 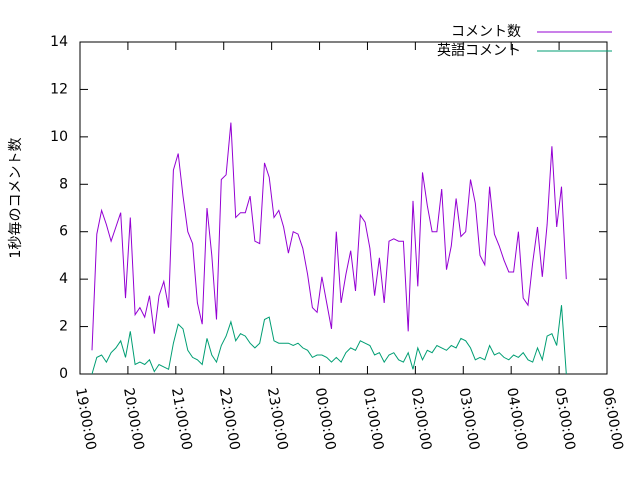 What do you see at coordinates (63, 279) in the screenshot?
I see `y-tick-label: 4` at bounding box center [63, 279].